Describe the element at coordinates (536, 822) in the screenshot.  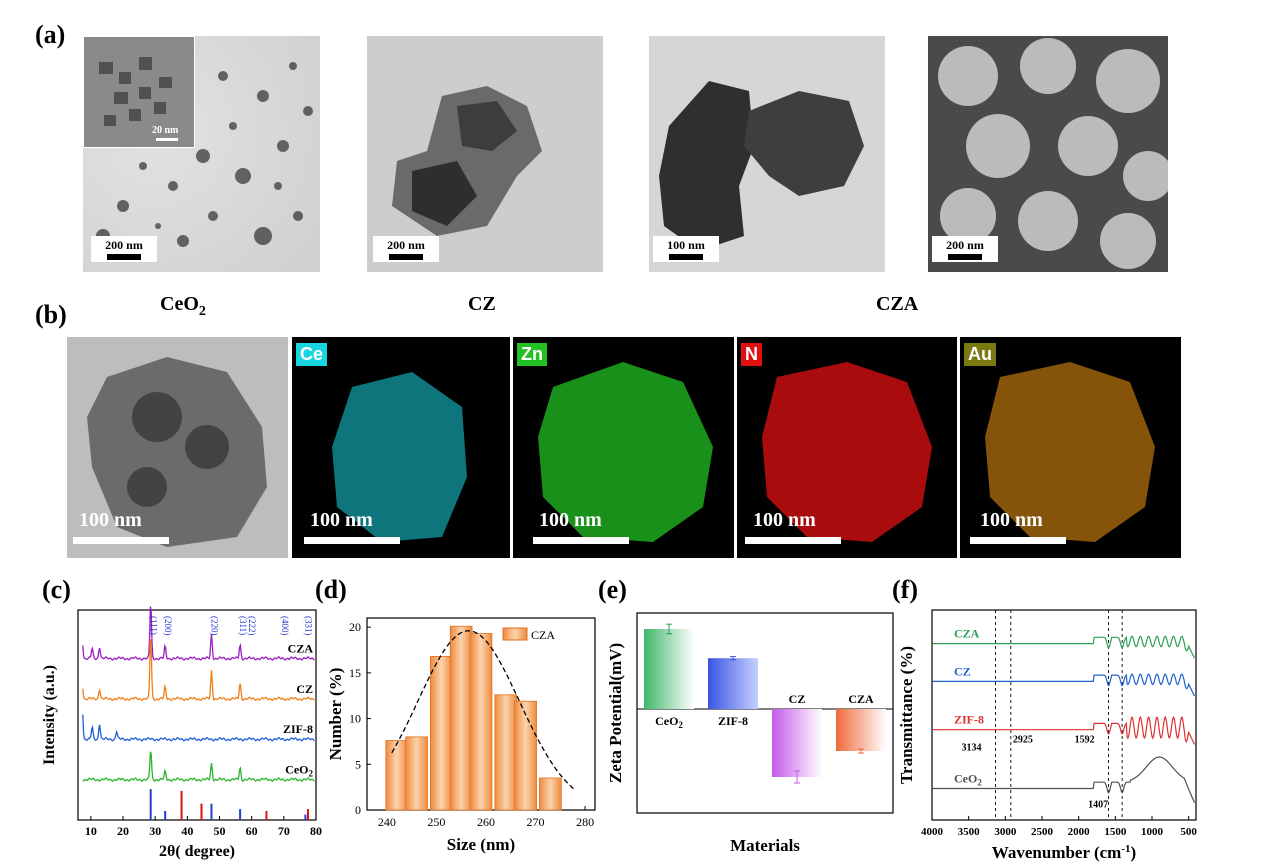
I see `x-tick-label: 270` at that location.